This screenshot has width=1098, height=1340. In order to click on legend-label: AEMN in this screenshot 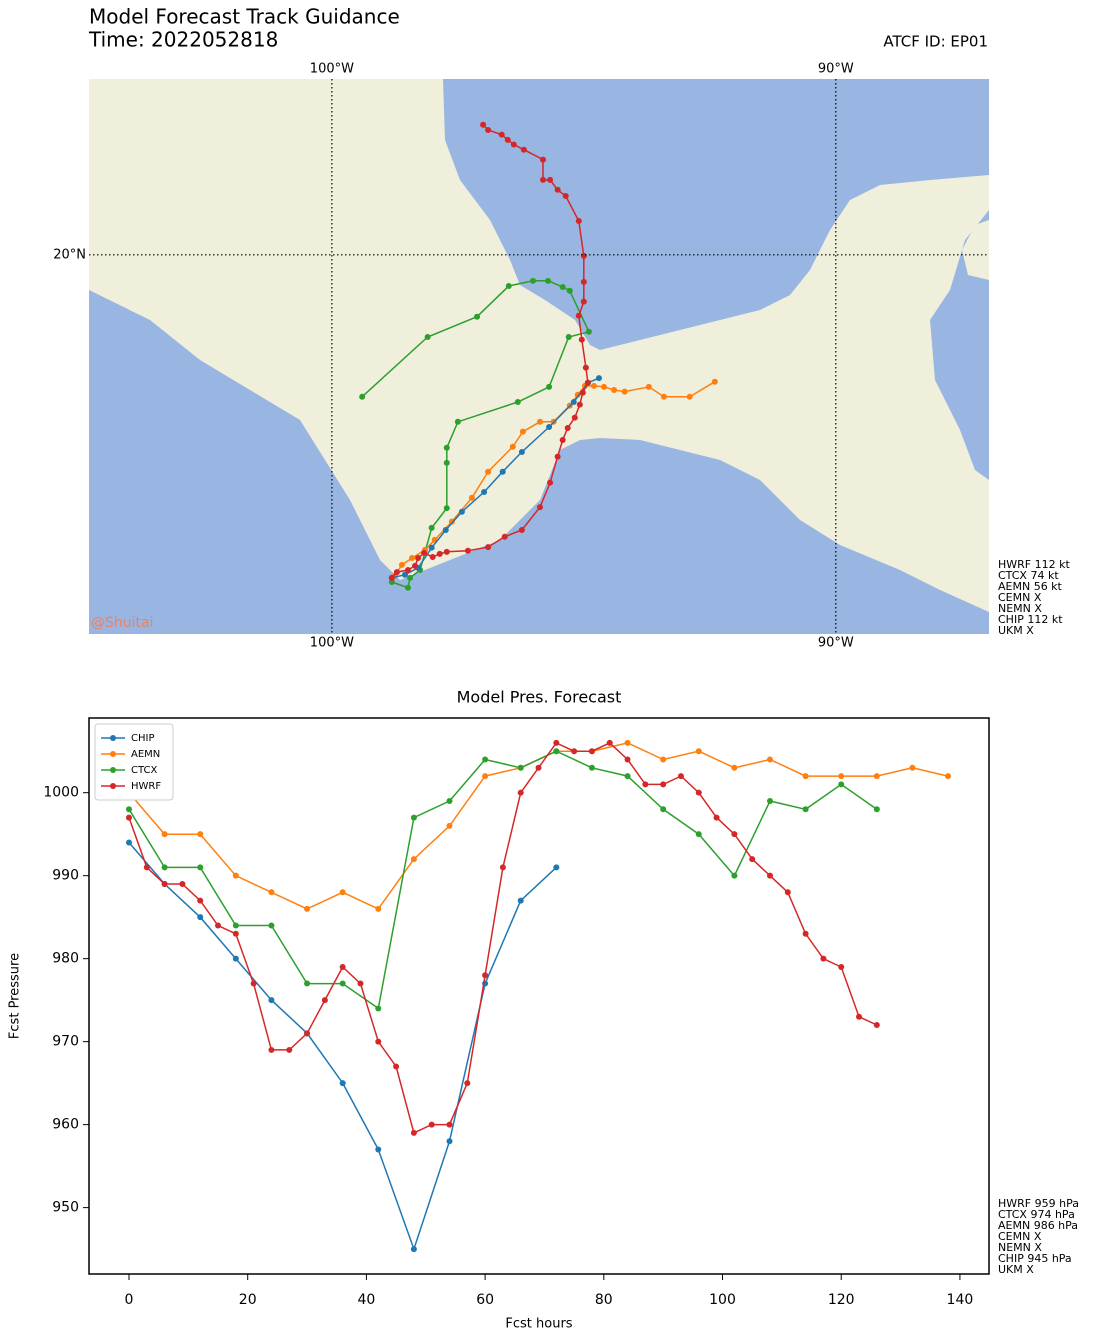, I will do `click(145, 754)`.